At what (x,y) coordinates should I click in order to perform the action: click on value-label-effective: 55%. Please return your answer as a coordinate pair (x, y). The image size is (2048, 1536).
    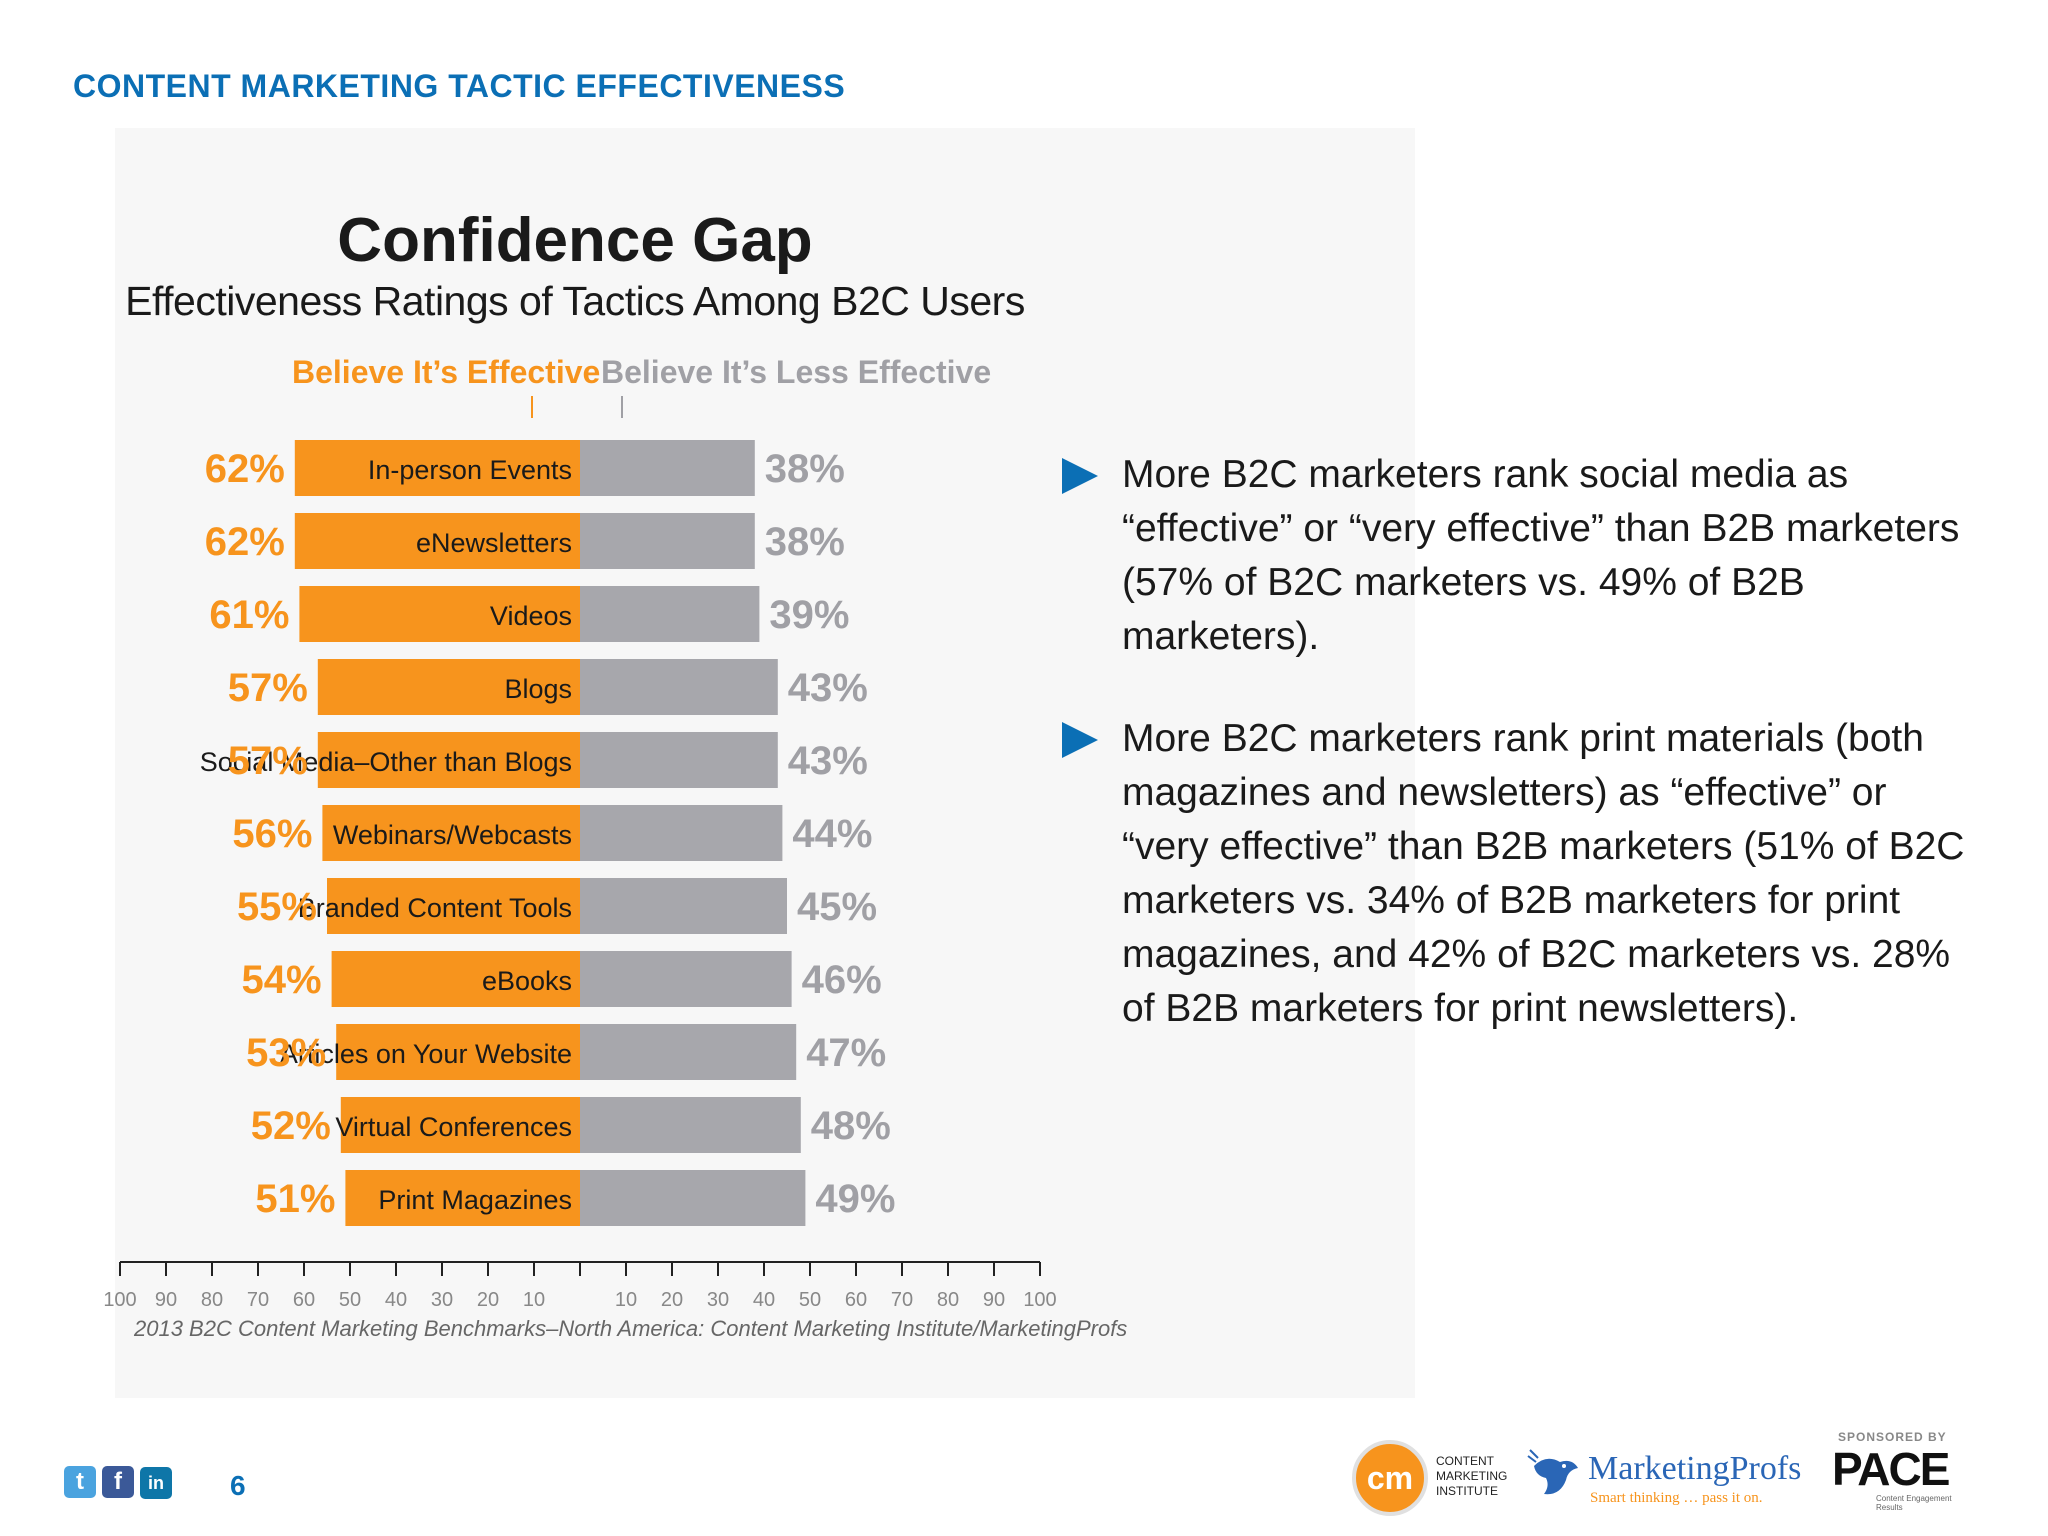
    Looking at the image, I should click on (277, 907).